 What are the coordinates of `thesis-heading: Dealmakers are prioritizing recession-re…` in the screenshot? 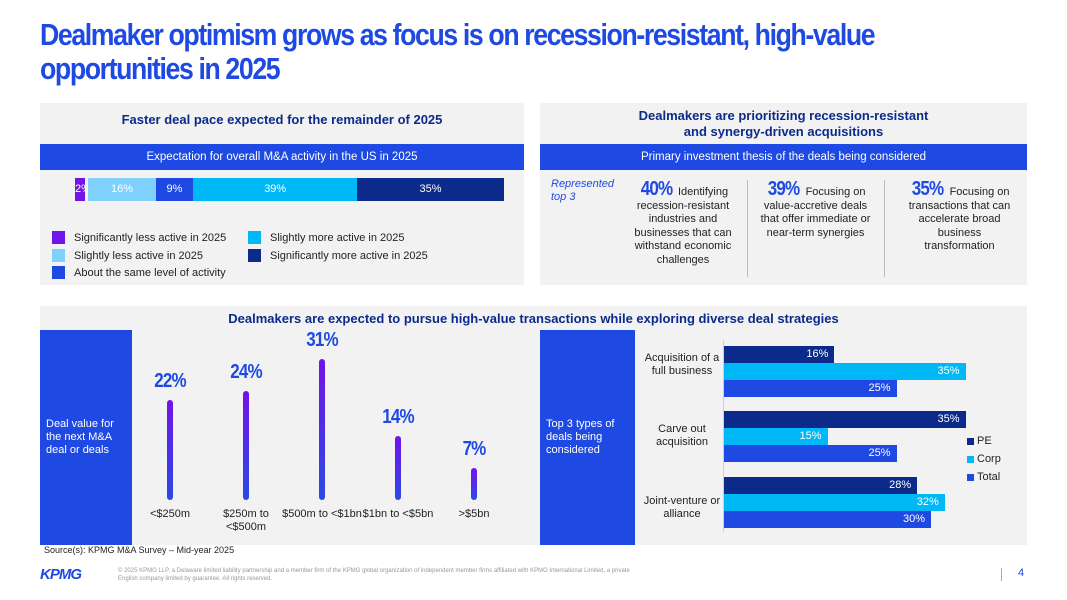 It's located at (783, 123).